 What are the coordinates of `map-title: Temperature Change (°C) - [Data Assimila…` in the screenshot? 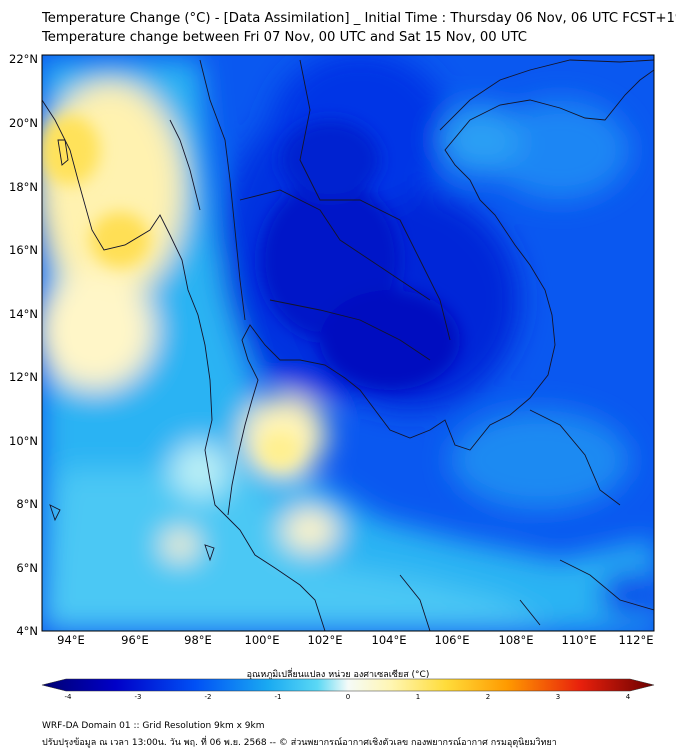 It's located at (359, 18).